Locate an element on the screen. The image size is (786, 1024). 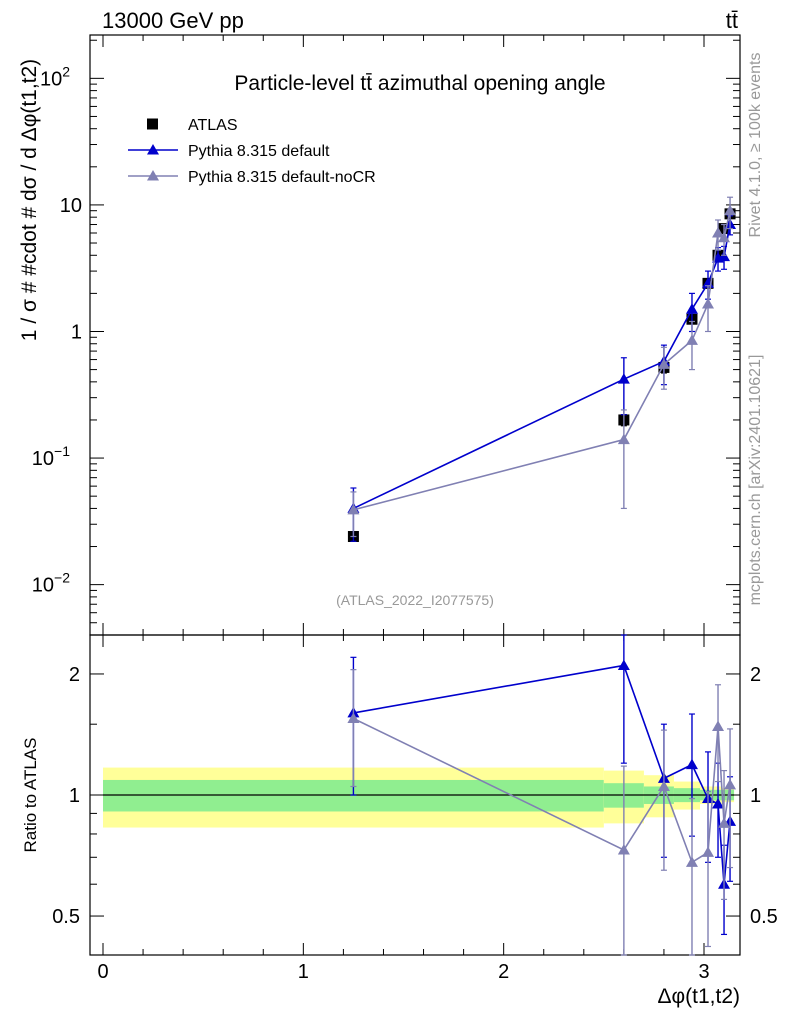
x-tick-label: 3 is located at coordinates (703, 972).